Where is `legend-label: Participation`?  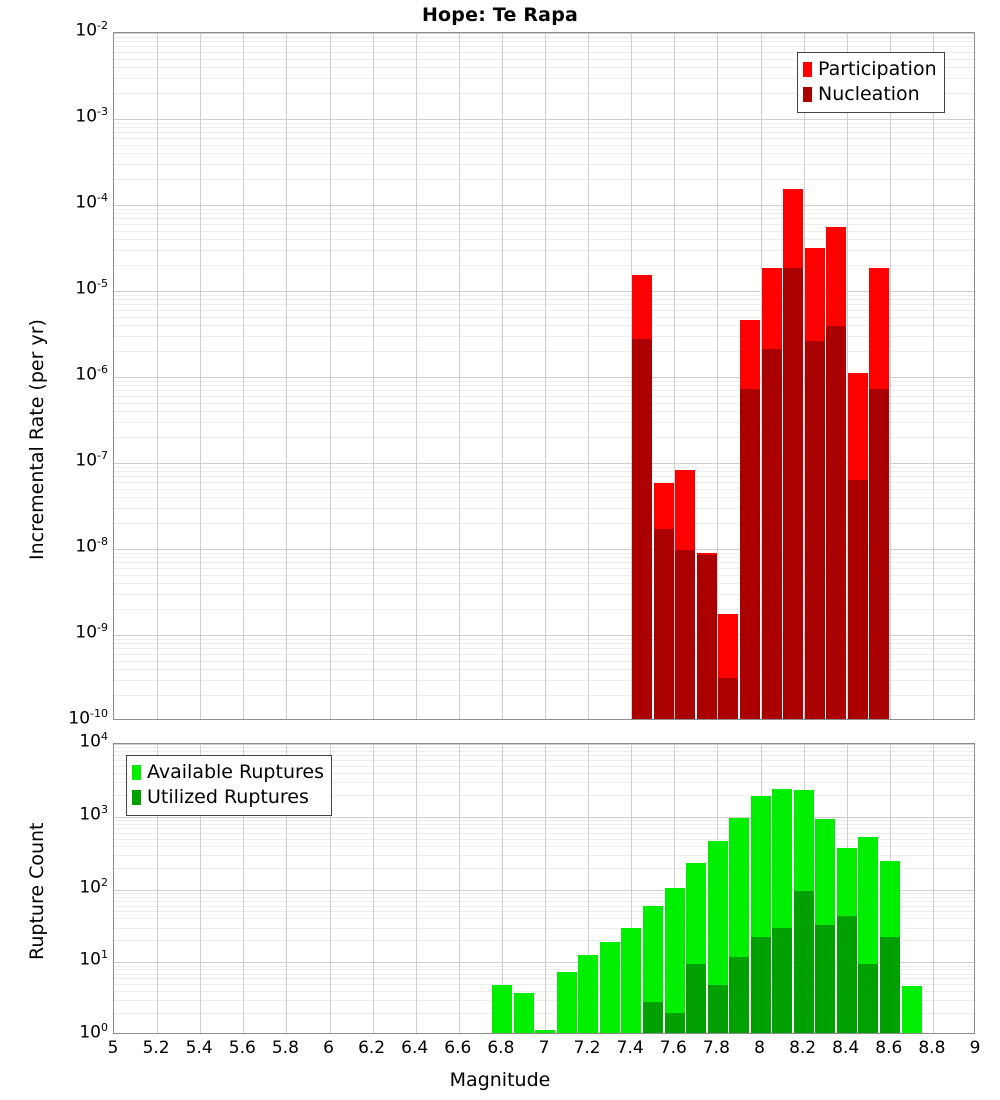
legend-label: Participation is located at coordinates (877, 69).